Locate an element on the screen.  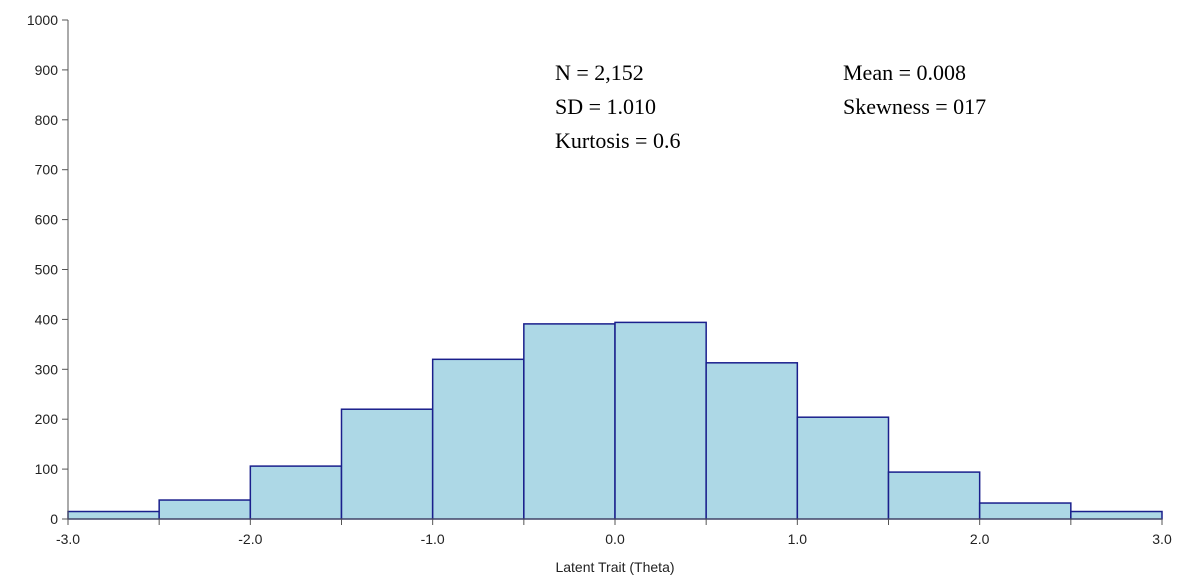
y-tick-label: 600 is located at coordinates (47, 220).